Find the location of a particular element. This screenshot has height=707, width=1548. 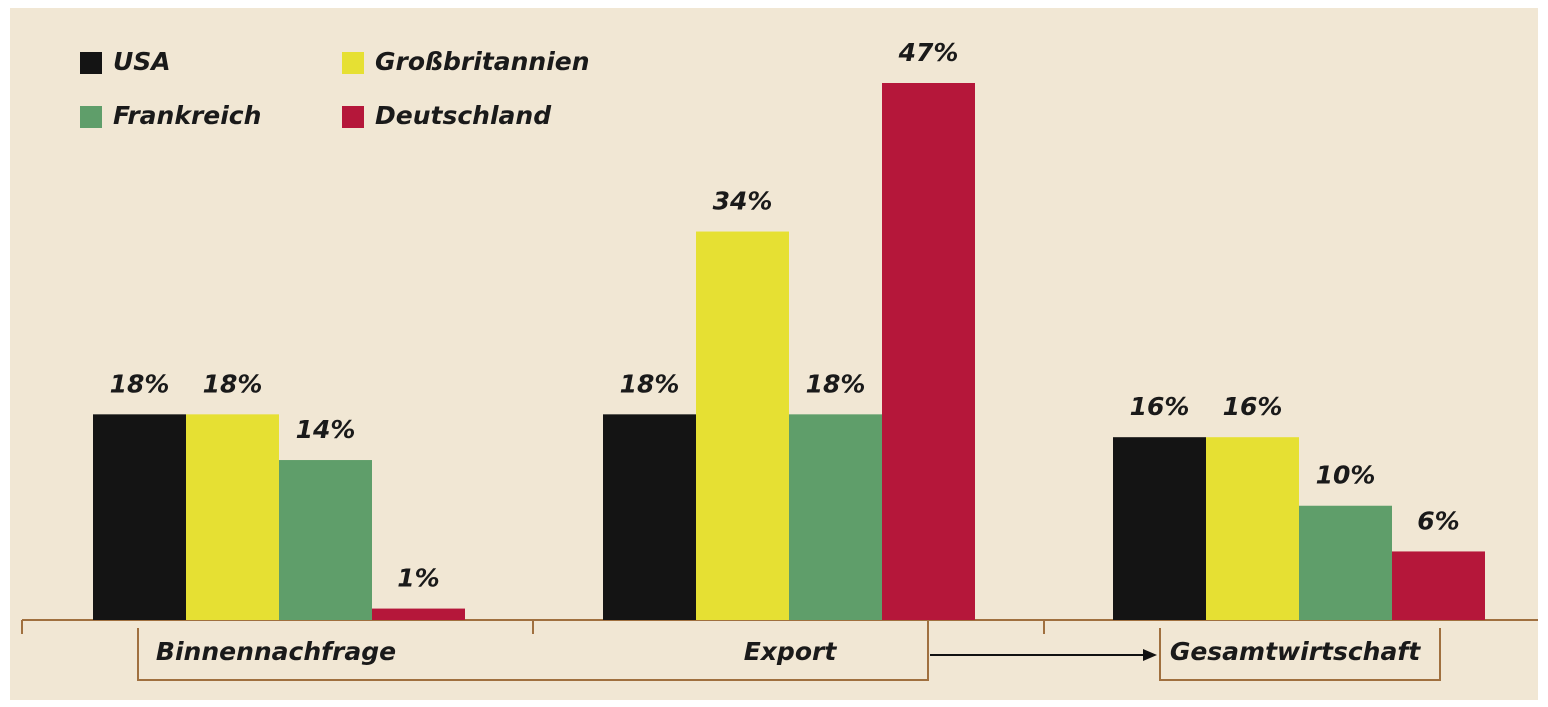

legend-label: Deutschland is located at coordinates (463, 115).